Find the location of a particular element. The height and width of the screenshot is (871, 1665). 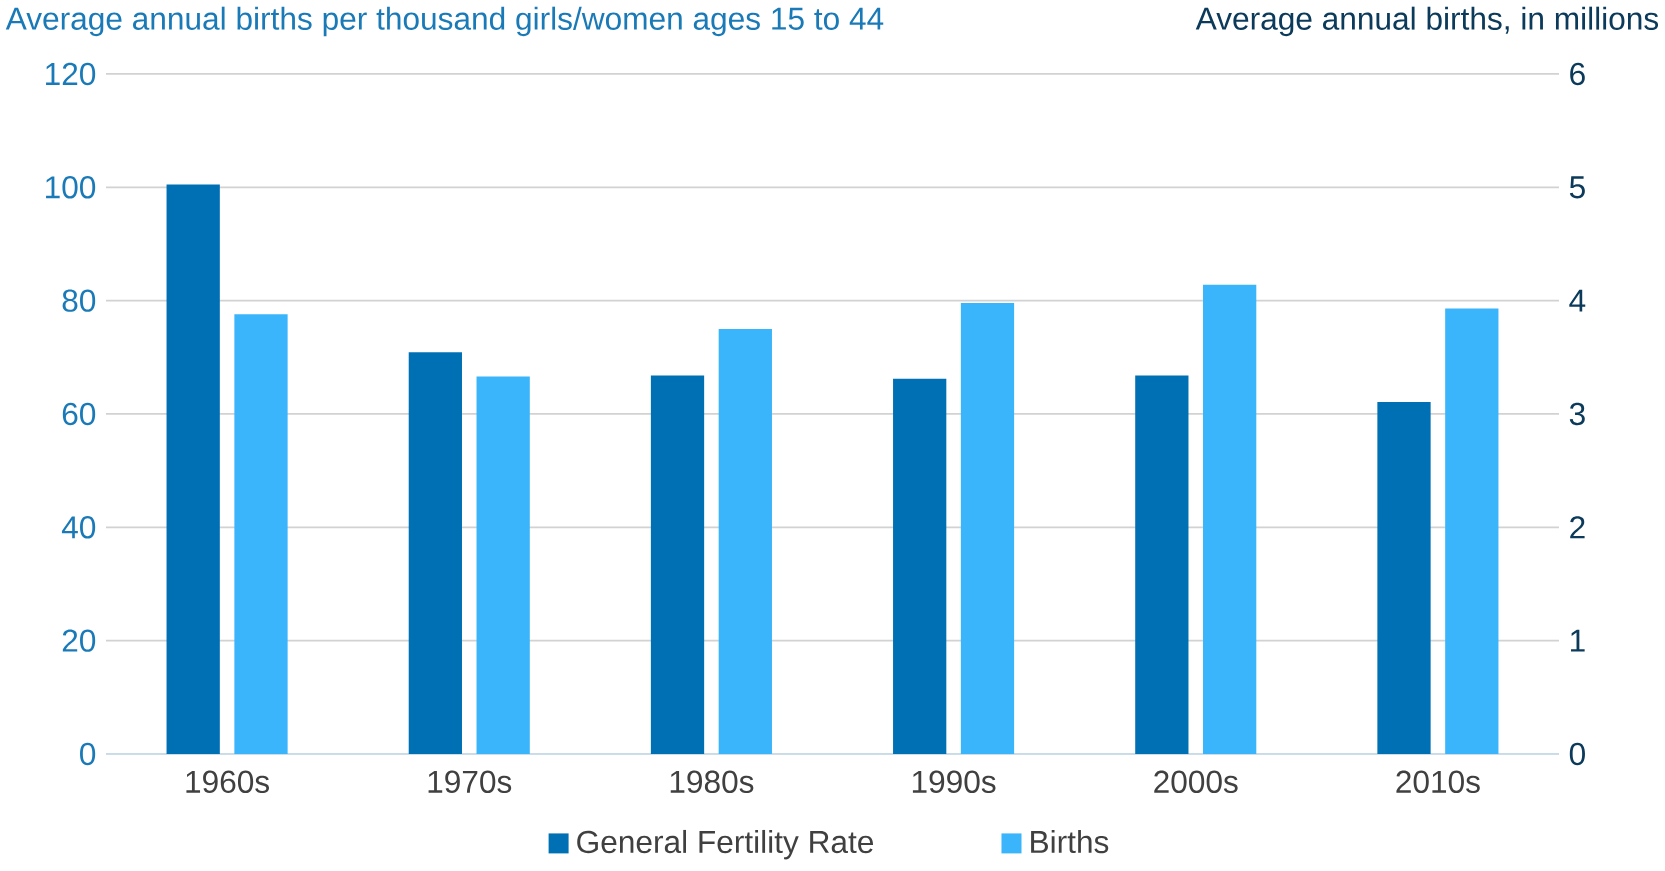

x-tick-label: 1970s is located at coordinates (470, 782).